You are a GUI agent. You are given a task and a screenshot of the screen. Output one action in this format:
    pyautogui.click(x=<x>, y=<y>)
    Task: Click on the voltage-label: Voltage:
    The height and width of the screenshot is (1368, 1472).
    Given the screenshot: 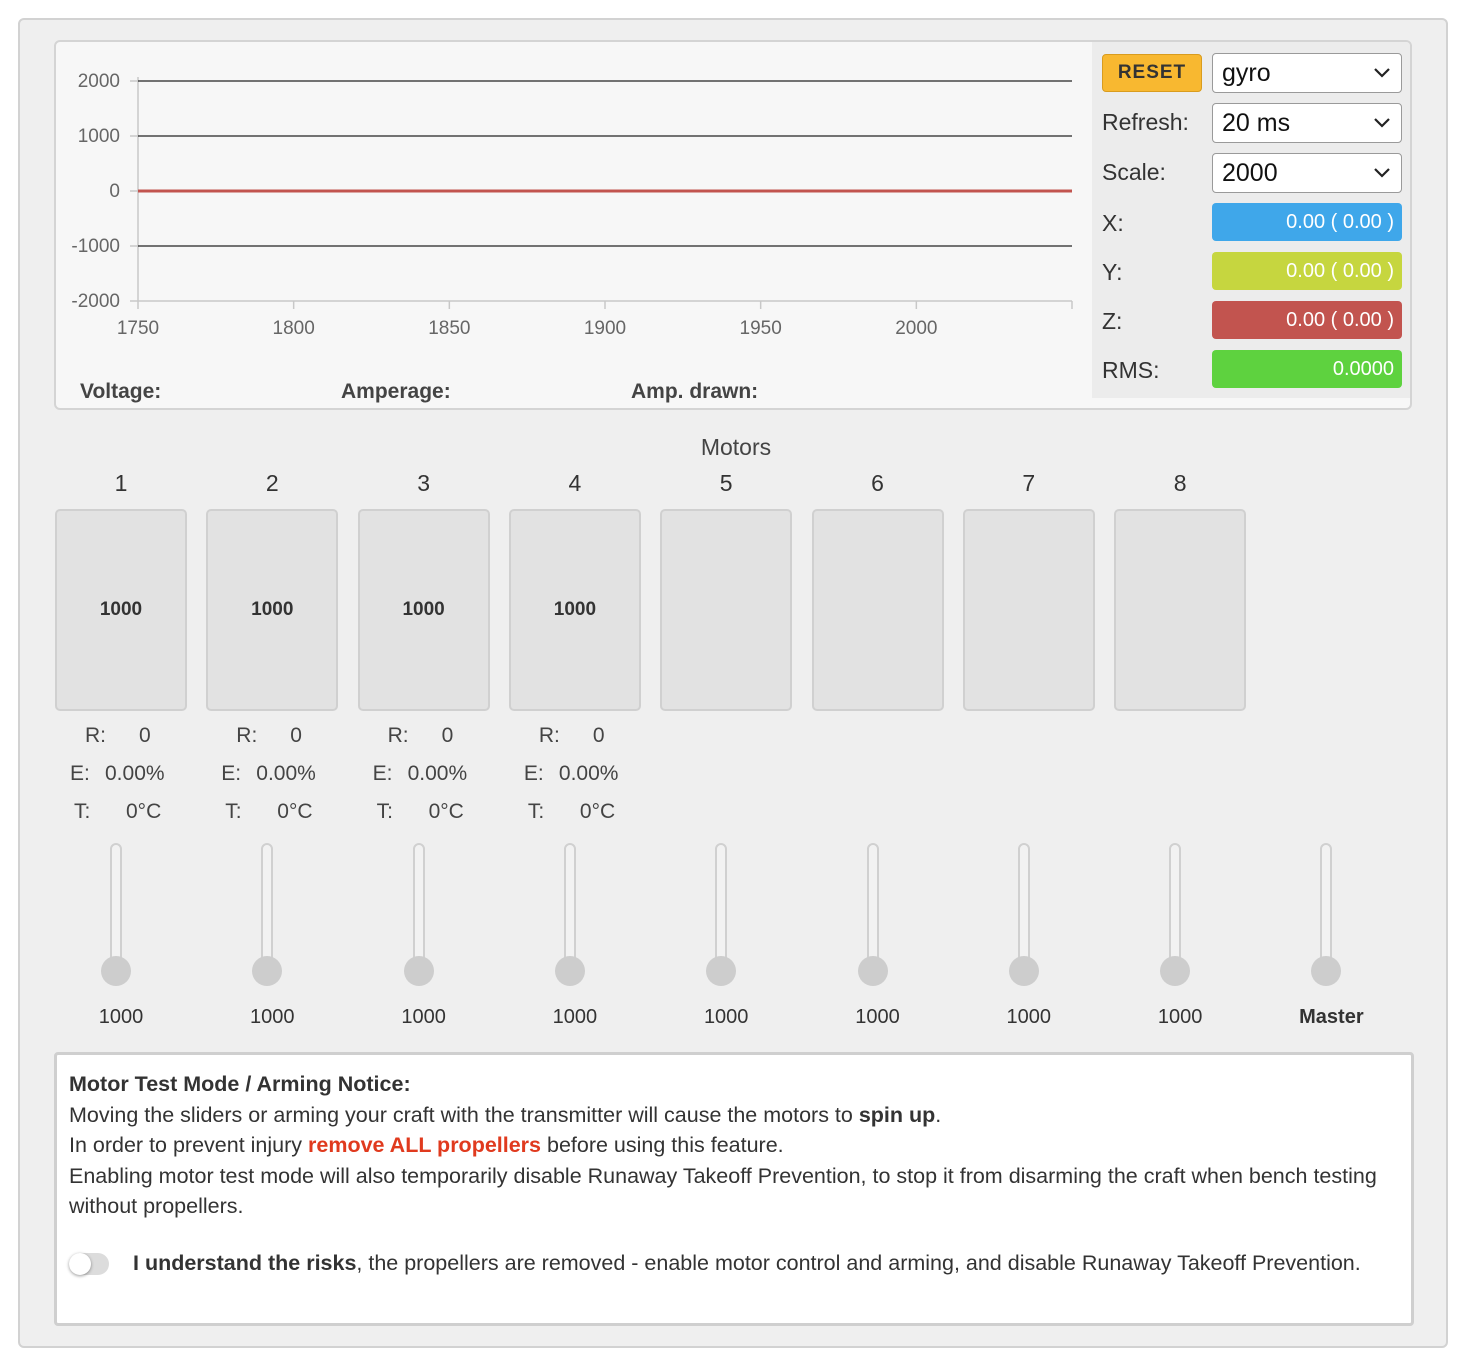 What is the action you would take?
    pyautogui.click(x=121, y=391)
    